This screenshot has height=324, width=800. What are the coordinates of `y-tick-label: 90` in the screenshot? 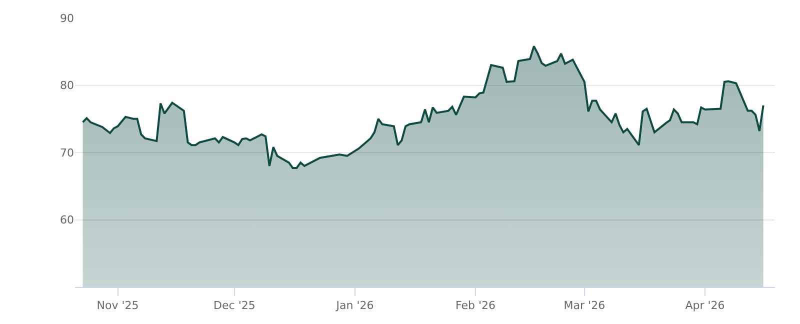 It's located at (67, 18).